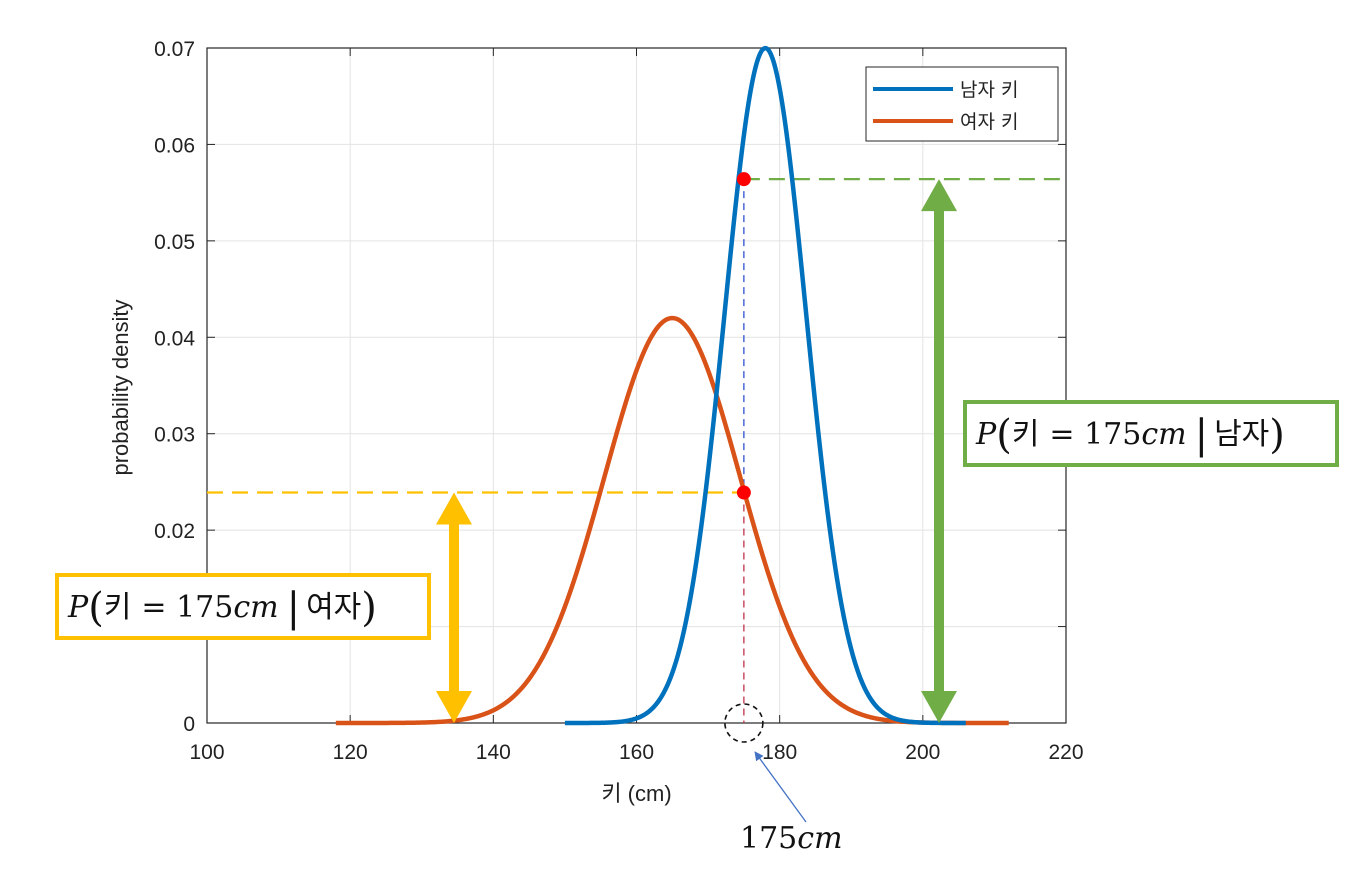  What do you see at coordinates (174, 531) in the screenshot?
I see `y-tick-label: 0.02` at bounding box center [174, 531].